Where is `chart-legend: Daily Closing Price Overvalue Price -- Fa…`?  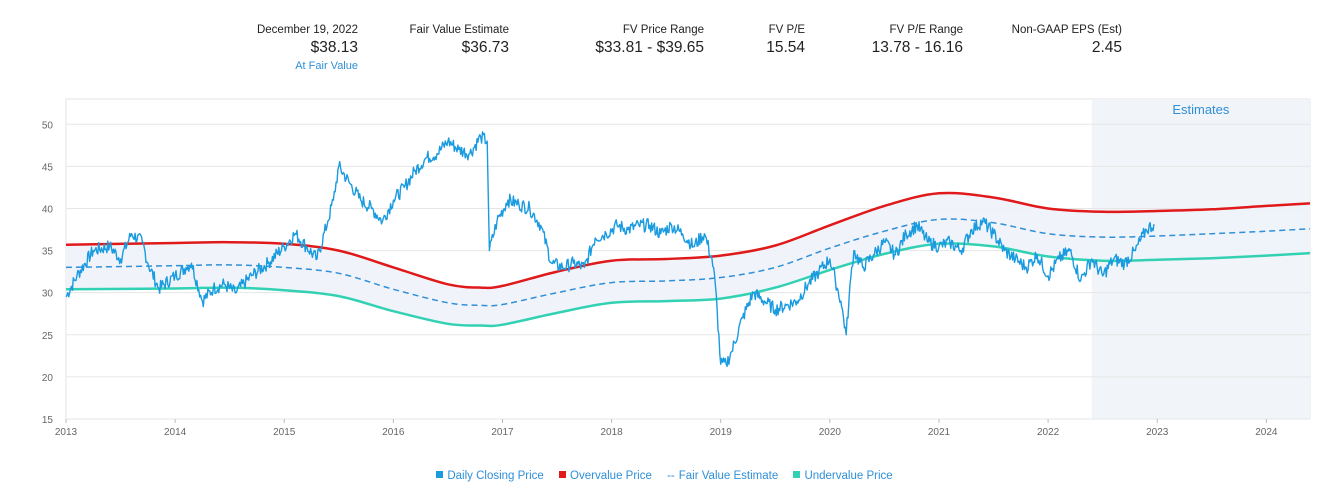
chart-legend: Daily Closing Price Overvalue Price -- Fa… is located at coordinates (664, 476).